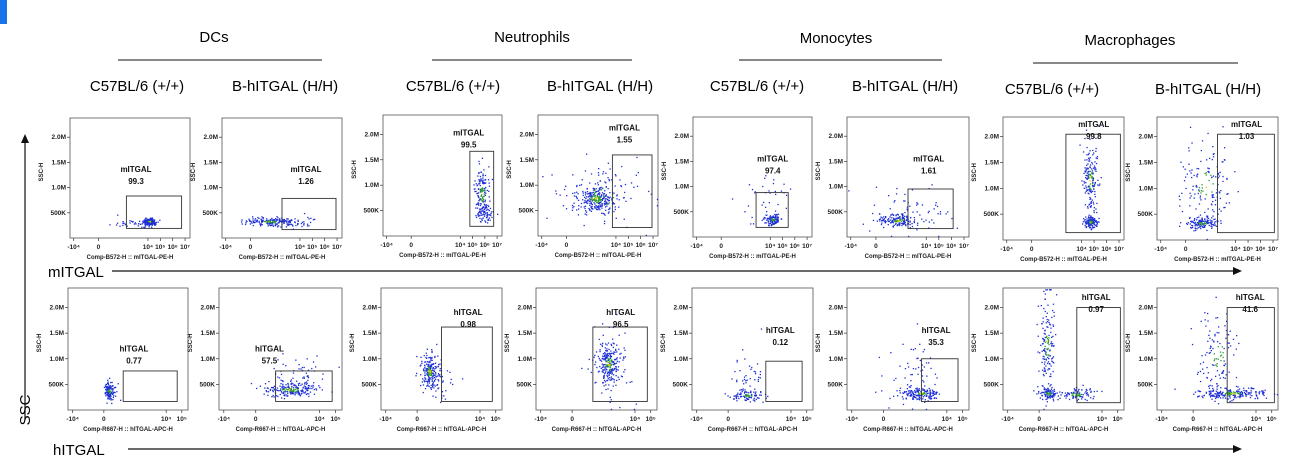 The width and height of the screenshot is (1293, 473). Describe the element at coordinates (305, 169) in the screenshot. I see `gate-name-label: mITGAL` at that location.